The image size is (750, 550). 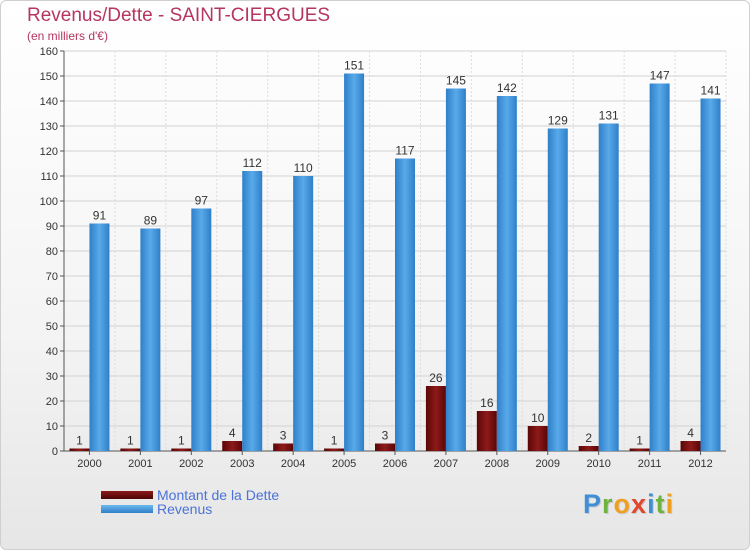 I want to click on data-label-revenus: 141, so click(x=711, y=91).